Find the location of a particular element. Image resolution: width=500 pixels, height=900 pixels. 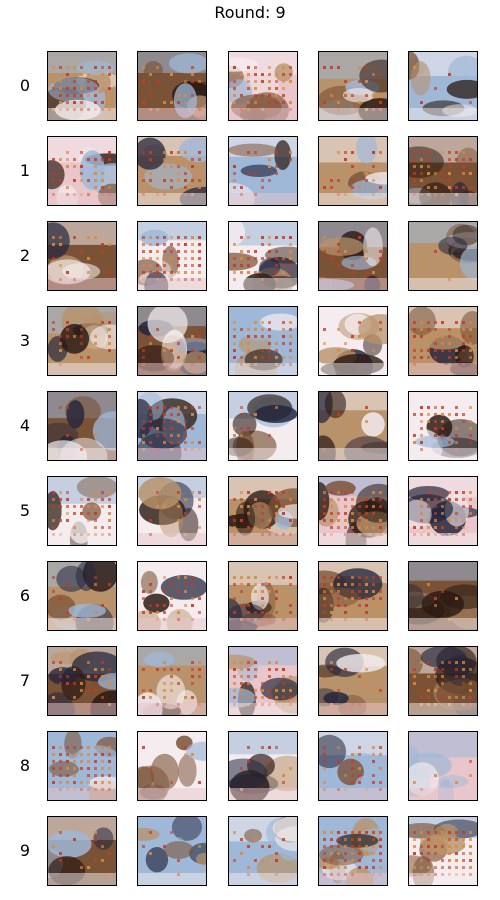

row-label: 3 is located at coordinates (25, 340).